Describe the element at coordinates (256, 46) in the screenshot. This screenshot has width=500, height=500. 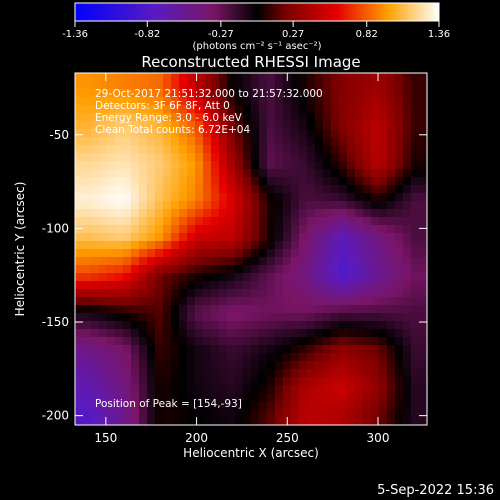
I see `colorbar-unit-label: (photons cm⁻² s⁻¹ asec⁻²)` at that location.